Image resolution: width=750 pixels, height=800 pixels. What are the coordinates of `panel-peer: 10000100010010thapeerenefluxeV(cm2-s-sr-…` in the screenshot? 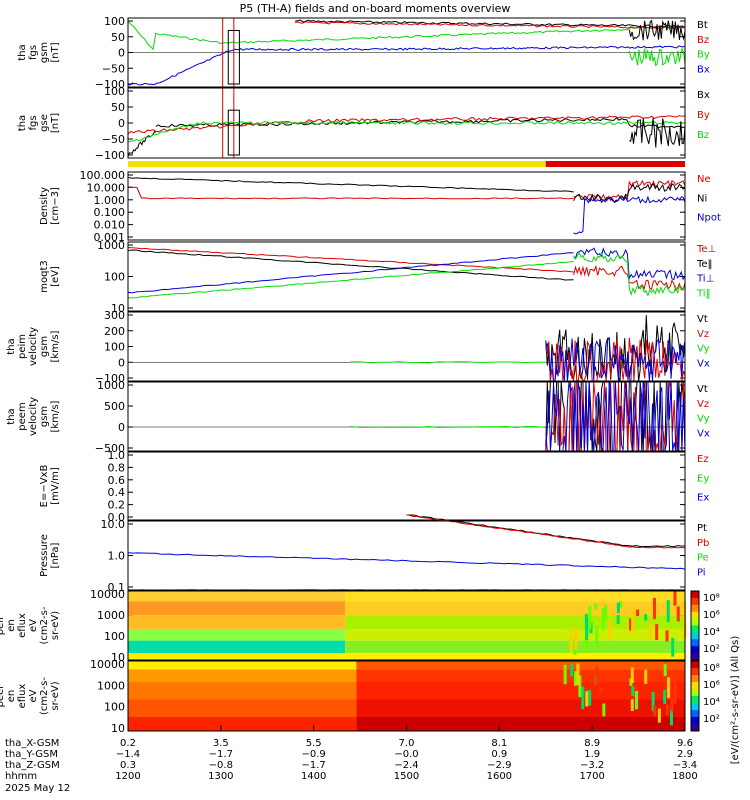 It's located at (343, 696).